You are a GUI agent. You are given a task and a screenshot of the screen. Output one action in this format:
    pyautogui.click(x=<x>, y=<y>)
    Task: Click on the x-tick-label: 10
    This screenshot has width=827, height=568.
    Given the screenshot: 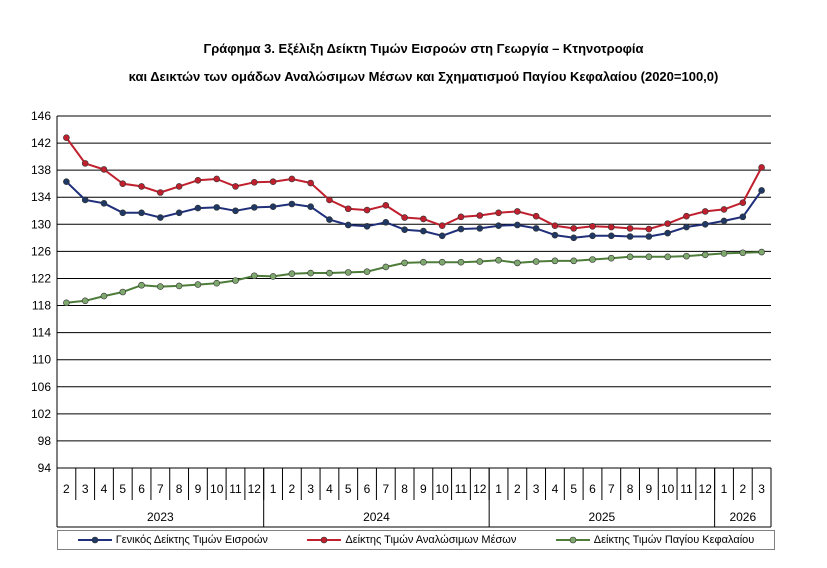 What is the action you would take?
    pyautogui.click(x=443, y=489)
    